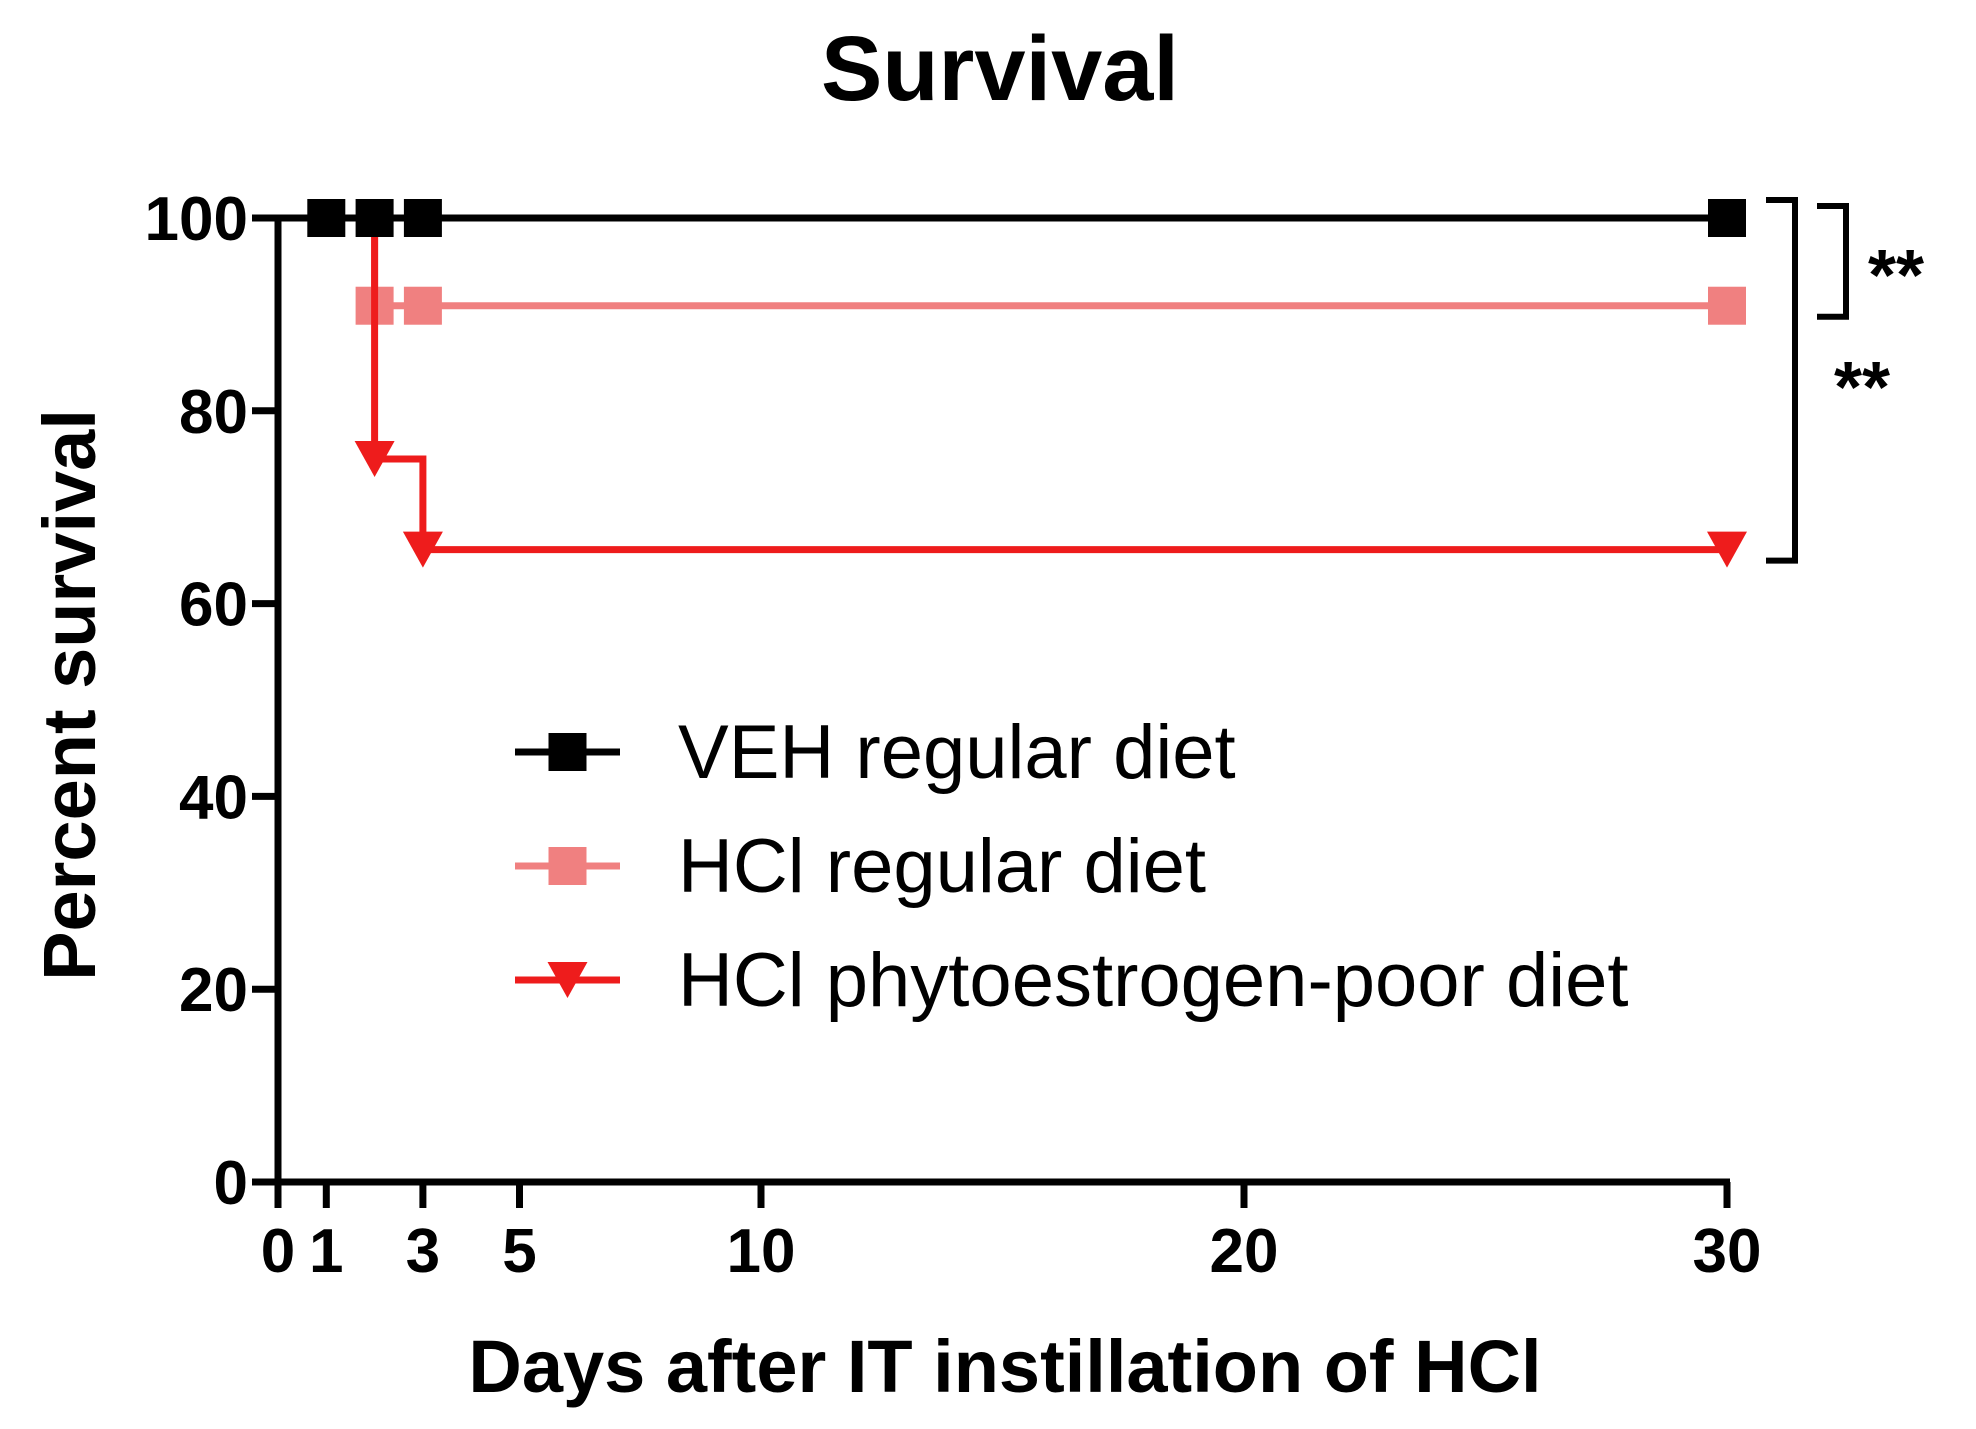 This screenshot has width=1976, height=1429. Describe the element at coordinates (69, 695) in the screenshot. I see `y-axis-label: Percent survival` at that location.